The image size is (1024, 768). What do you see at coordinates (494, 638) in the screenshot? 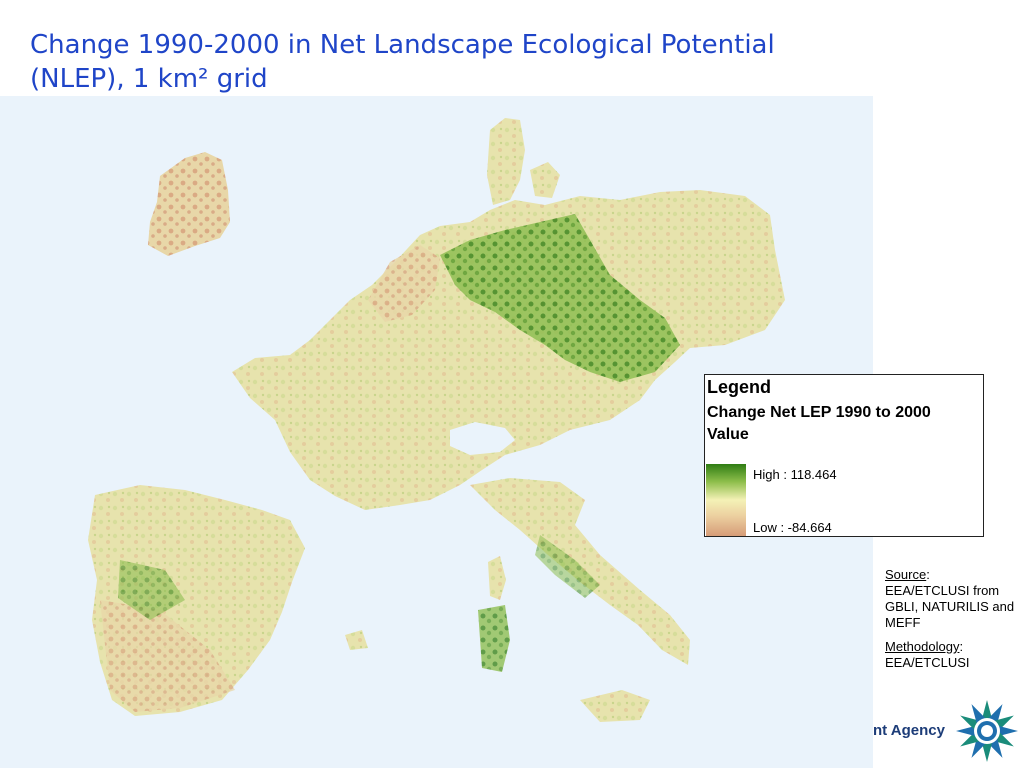
I see `sardinia` at bounding box center [494, 638].